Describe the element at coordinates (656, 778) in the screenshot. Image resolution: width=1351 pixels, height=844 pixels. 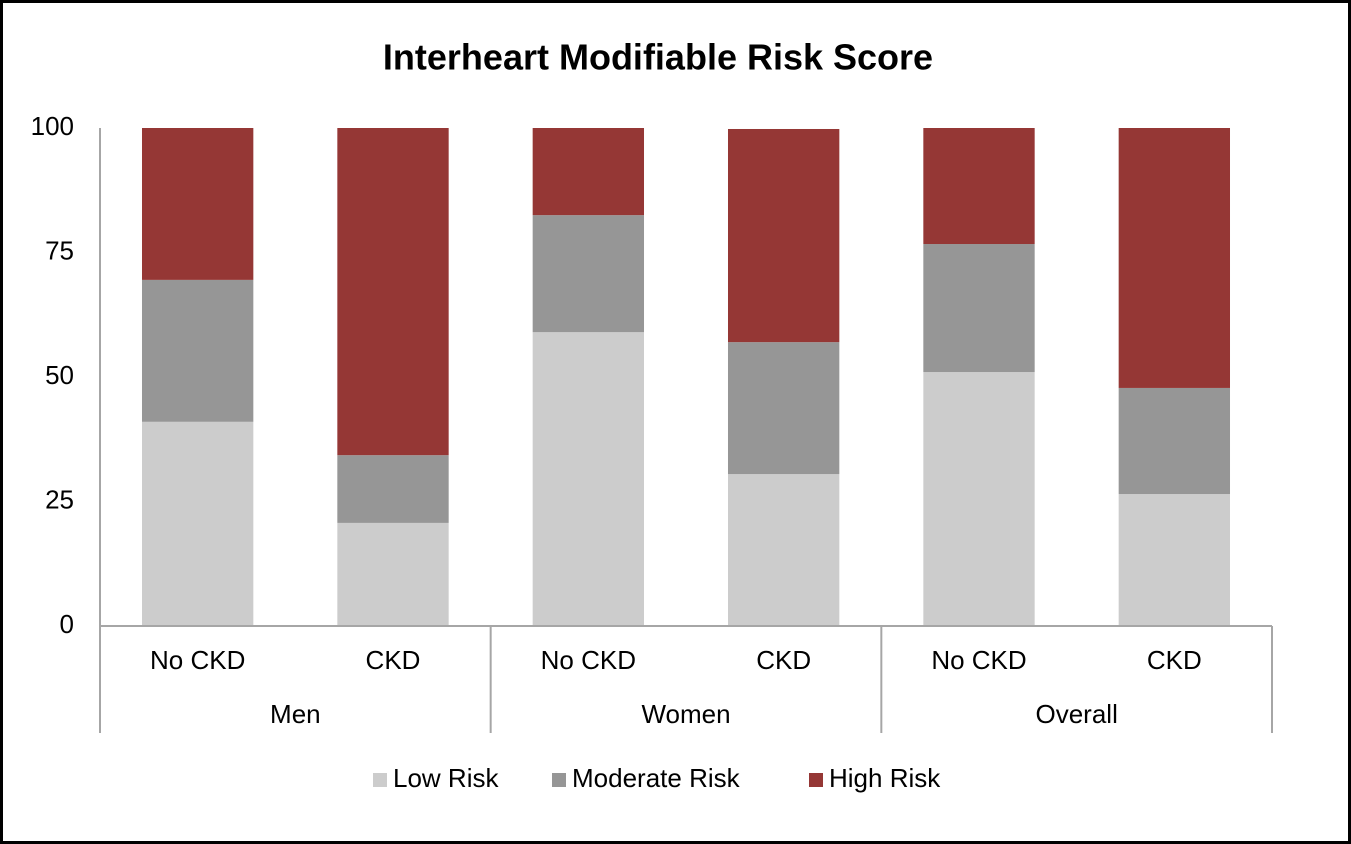
I see `legend-label: Moderate Risk` at that location.